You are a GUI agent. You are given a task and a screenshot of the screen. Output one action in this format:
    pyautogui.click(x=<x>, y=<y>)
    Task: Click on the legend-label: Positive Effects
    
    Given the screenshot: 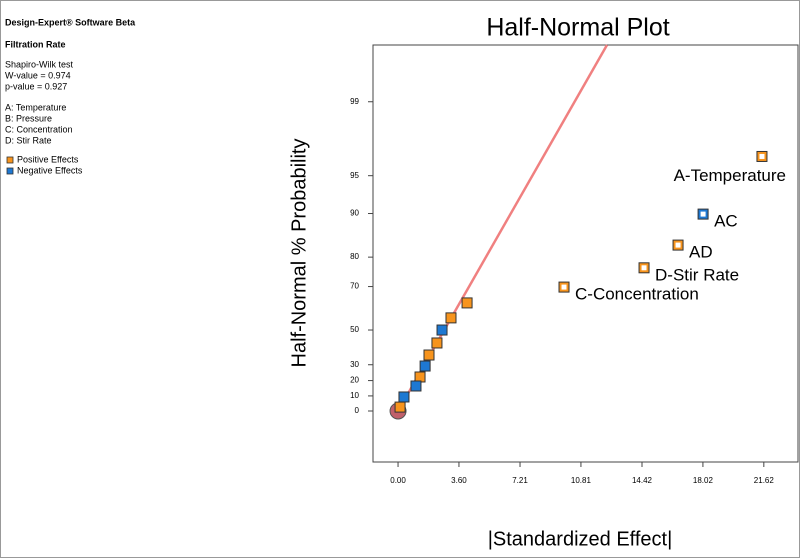 What is the action you would take?
    pyautogui.click(x=48, y=159)
    